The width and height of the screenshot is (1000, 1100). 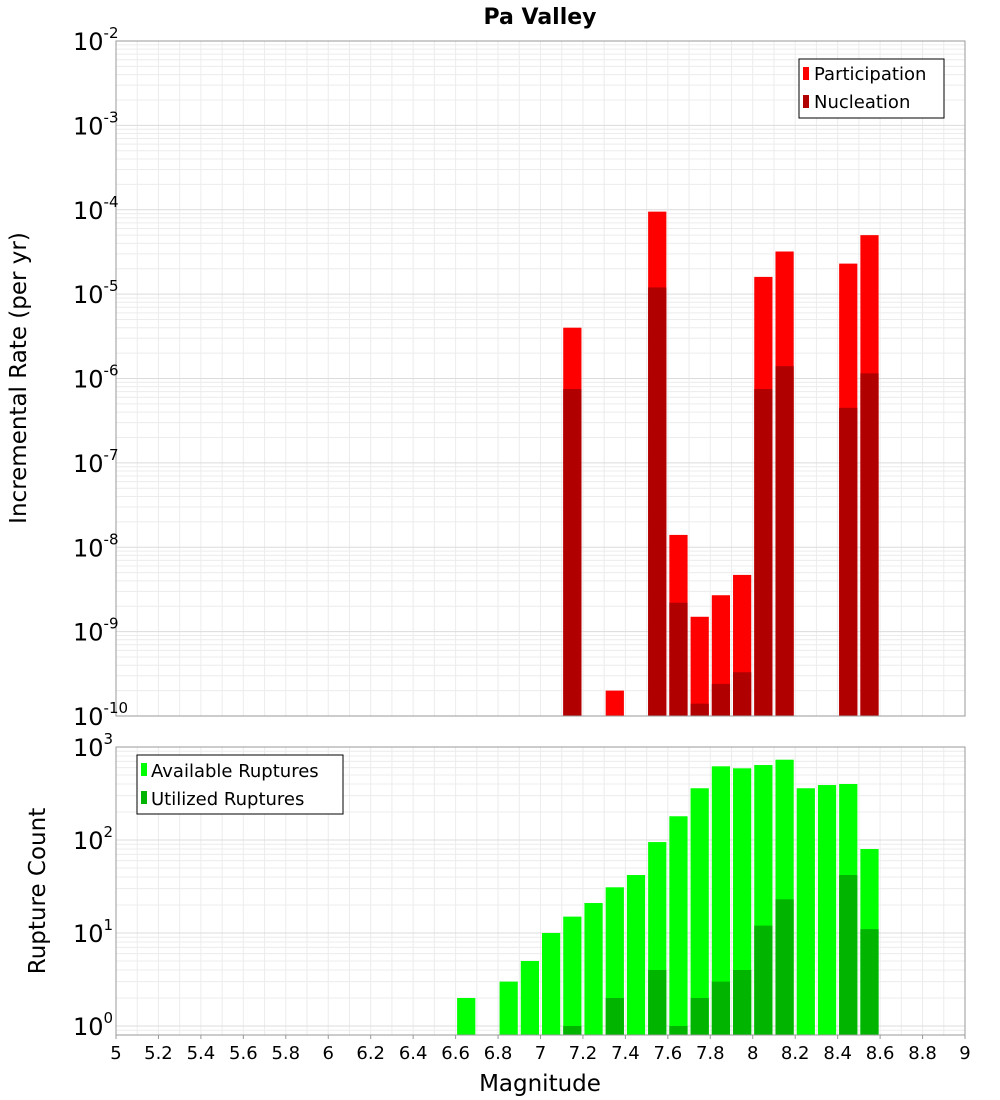 What do you see at coordinates (96, 631) in the screenshot?
I see `y-tick-label: 10⁻⁹` at bounding box center [96, 631].